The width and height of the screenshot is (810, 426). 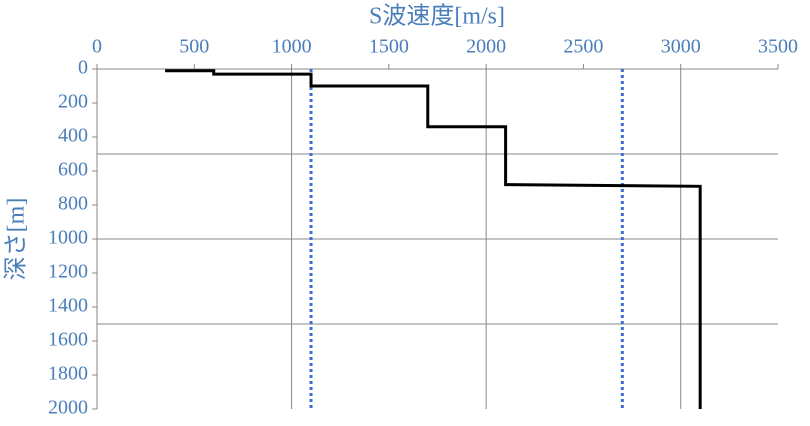 What do you see at coordinates (16, 239) in the screenshot?
I see `y-axis-title: 深さ[m]` at bounding box center [16, 239].